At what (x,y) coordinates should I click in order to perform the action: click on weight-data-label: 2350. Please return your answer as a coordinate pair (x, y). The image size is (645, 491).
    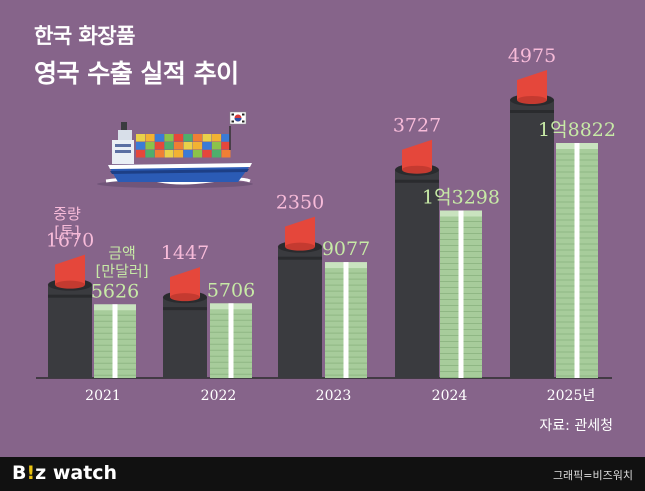
    Looking at the image, I should click on (300, 203).